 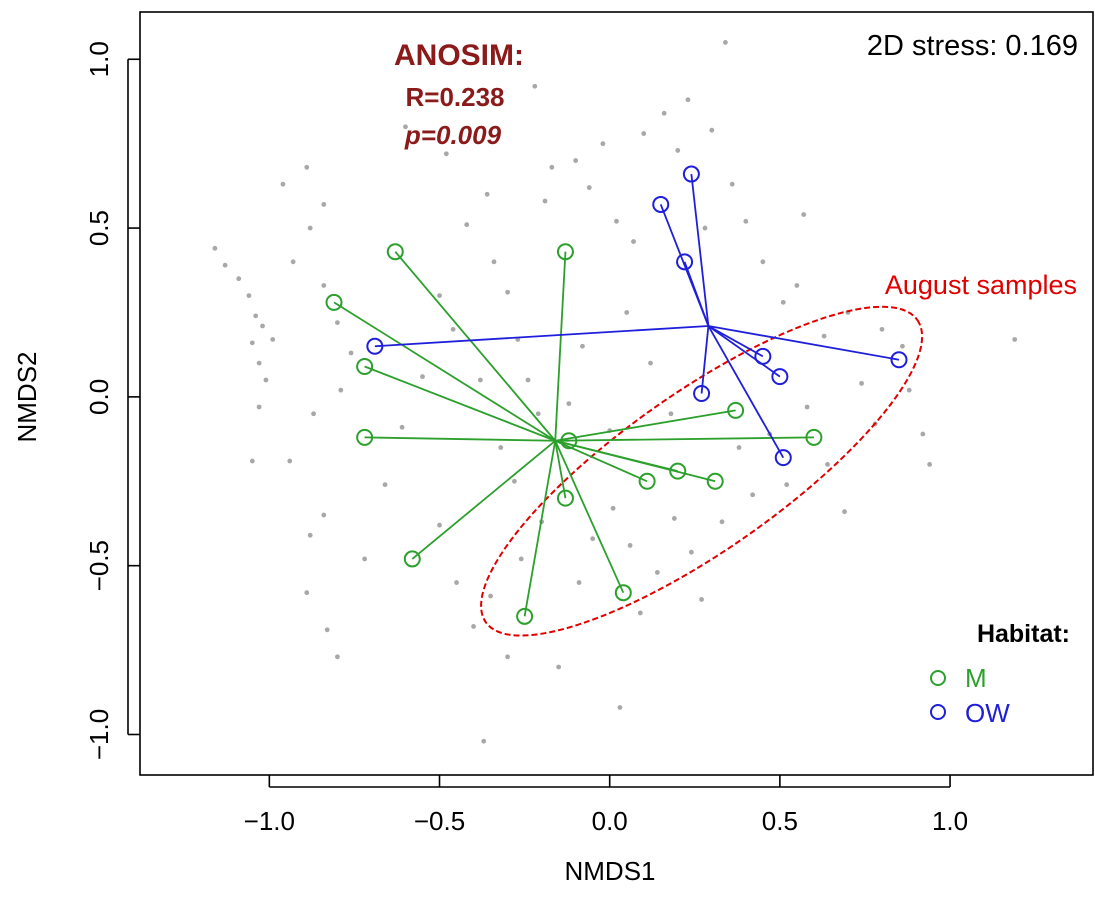 What do you see at coordinates (981, 285) in the screenshot?
I see `august-samples-label: August samples` at bounding box center [981, 285].